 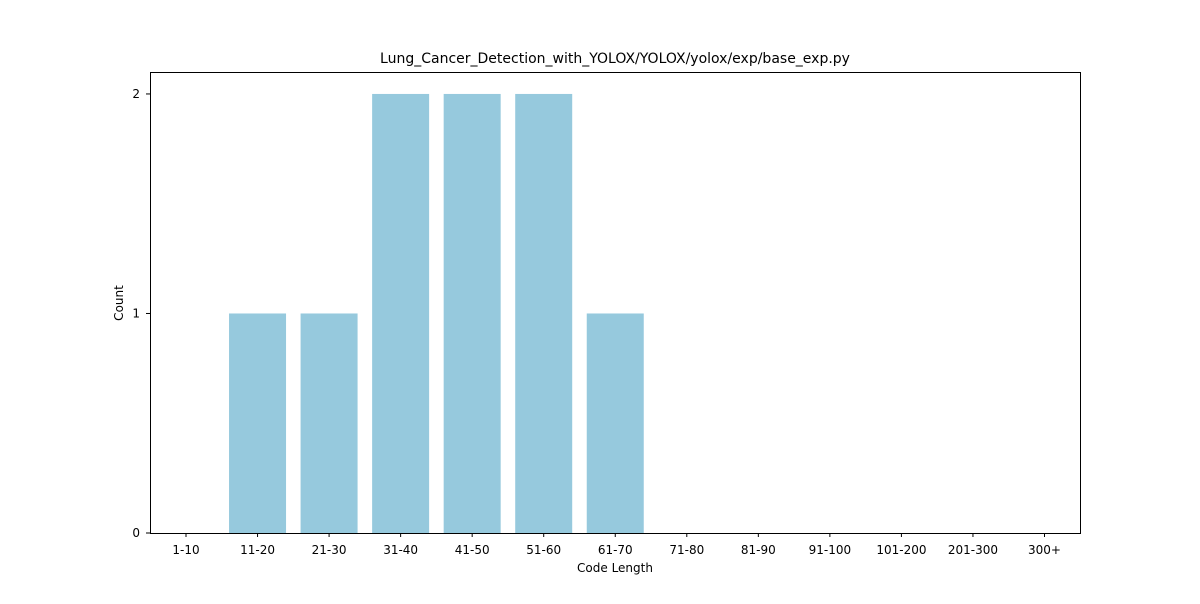 What do you see at coordinates (329, 550) in the screenshot?
I see `x-tick-label: 21-30` at bounding box center [329, 550].